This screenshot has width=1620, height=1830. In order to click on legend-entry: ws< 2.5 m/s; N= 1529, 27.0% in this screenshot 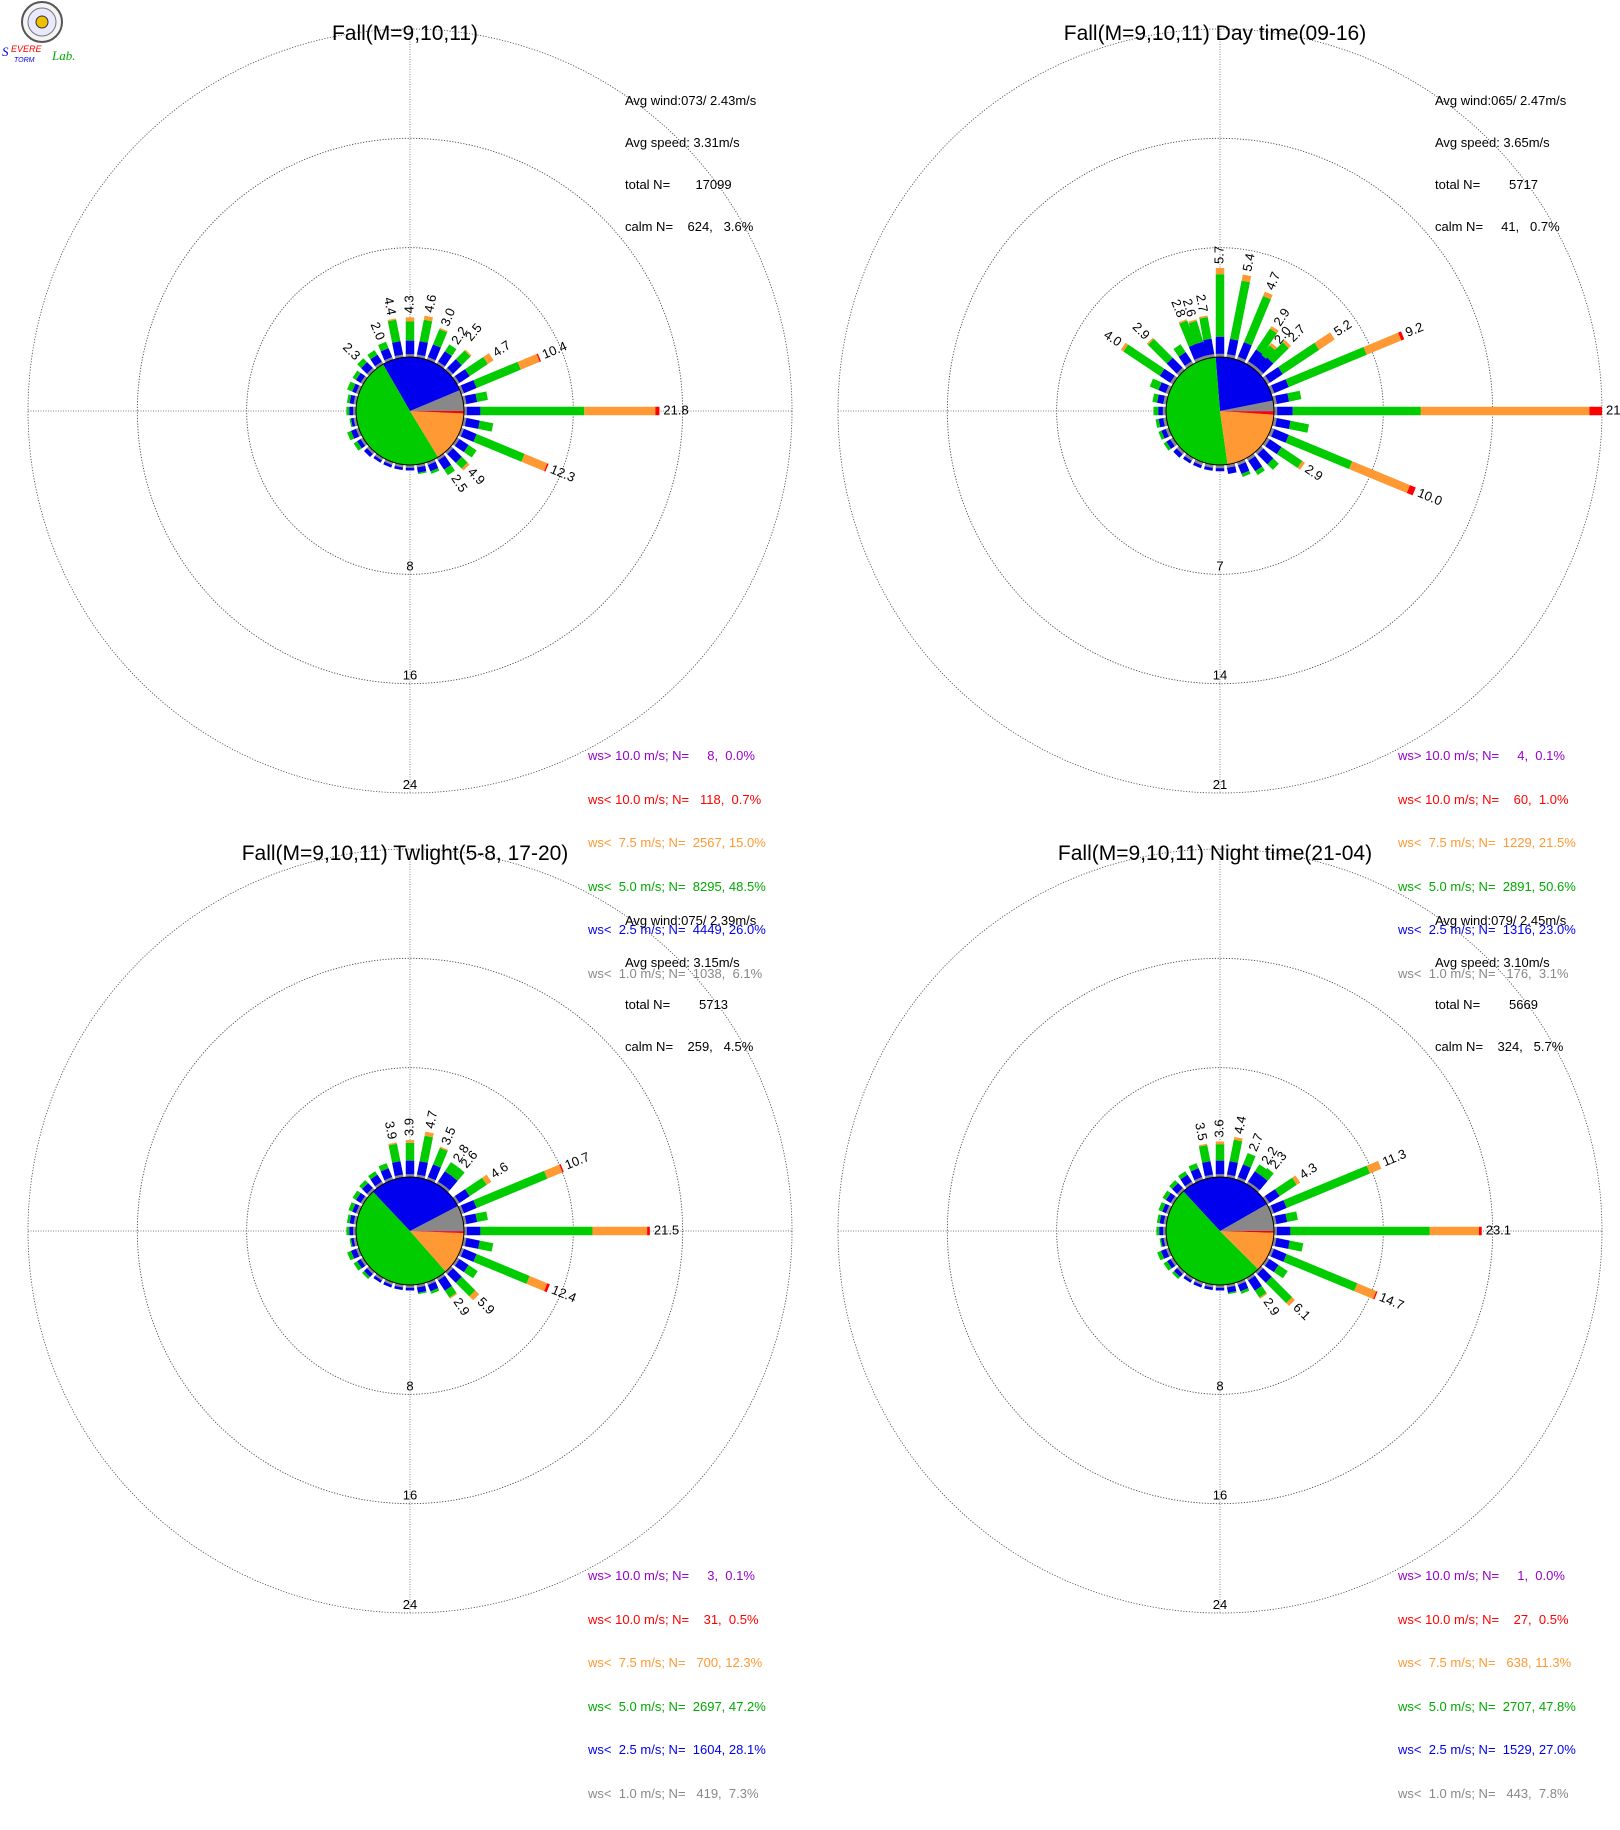, I will do `click(1487, 1750)`.